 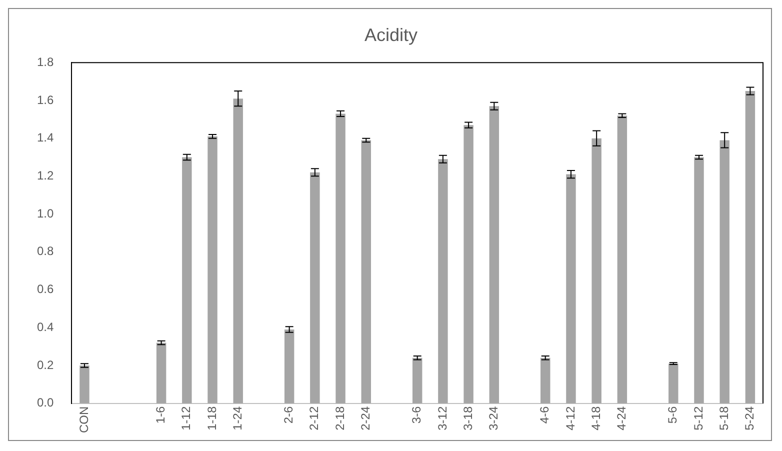 I want to click on x-tick-label: 4-24, so click(x=621, y=418).